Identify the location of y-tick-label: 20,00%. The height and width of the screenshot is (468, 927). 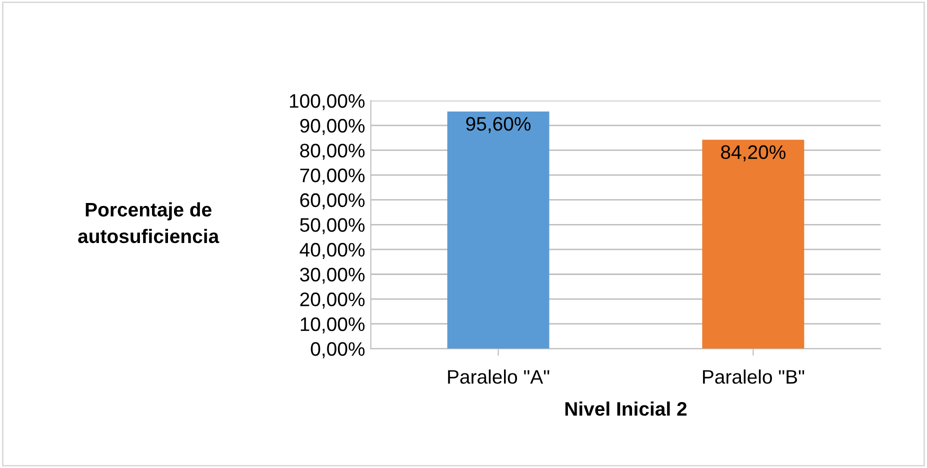
(332, 300).